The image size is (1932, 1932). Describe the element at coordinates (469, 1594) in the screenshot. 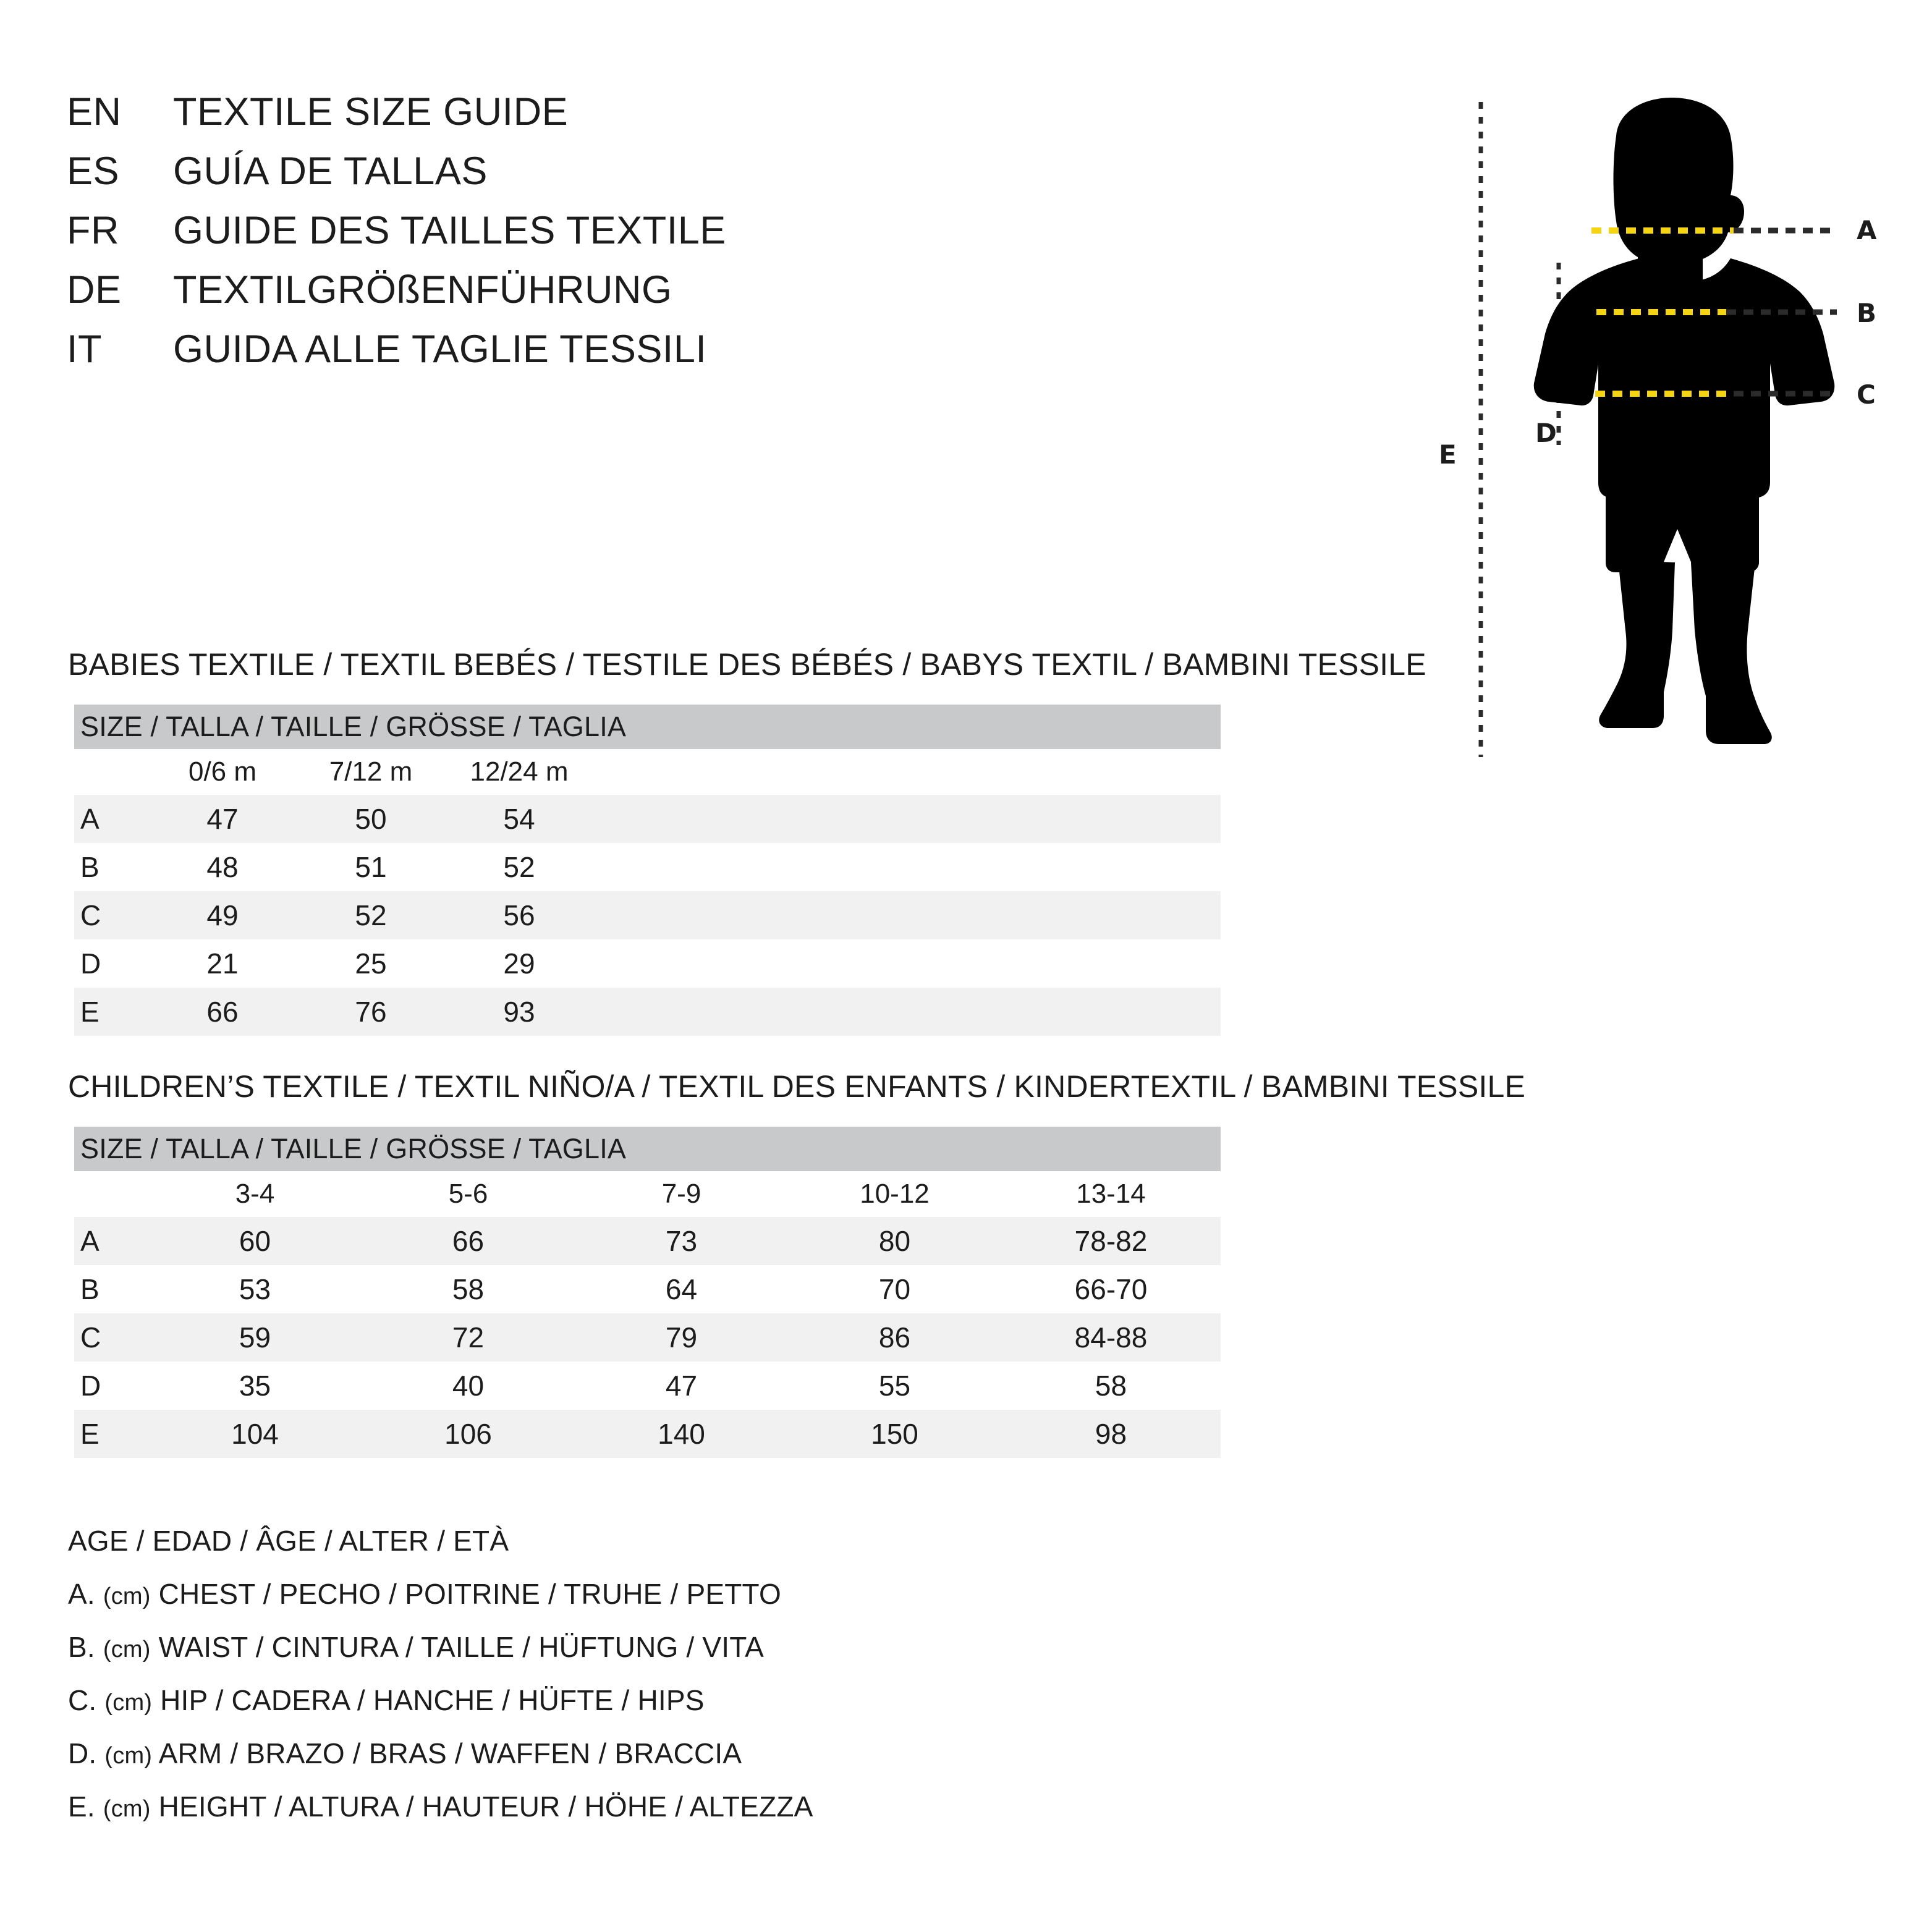

I see `legend-text-a: CHEST / PECHO / POITRINE / TRUHE / PETTO` at that location.